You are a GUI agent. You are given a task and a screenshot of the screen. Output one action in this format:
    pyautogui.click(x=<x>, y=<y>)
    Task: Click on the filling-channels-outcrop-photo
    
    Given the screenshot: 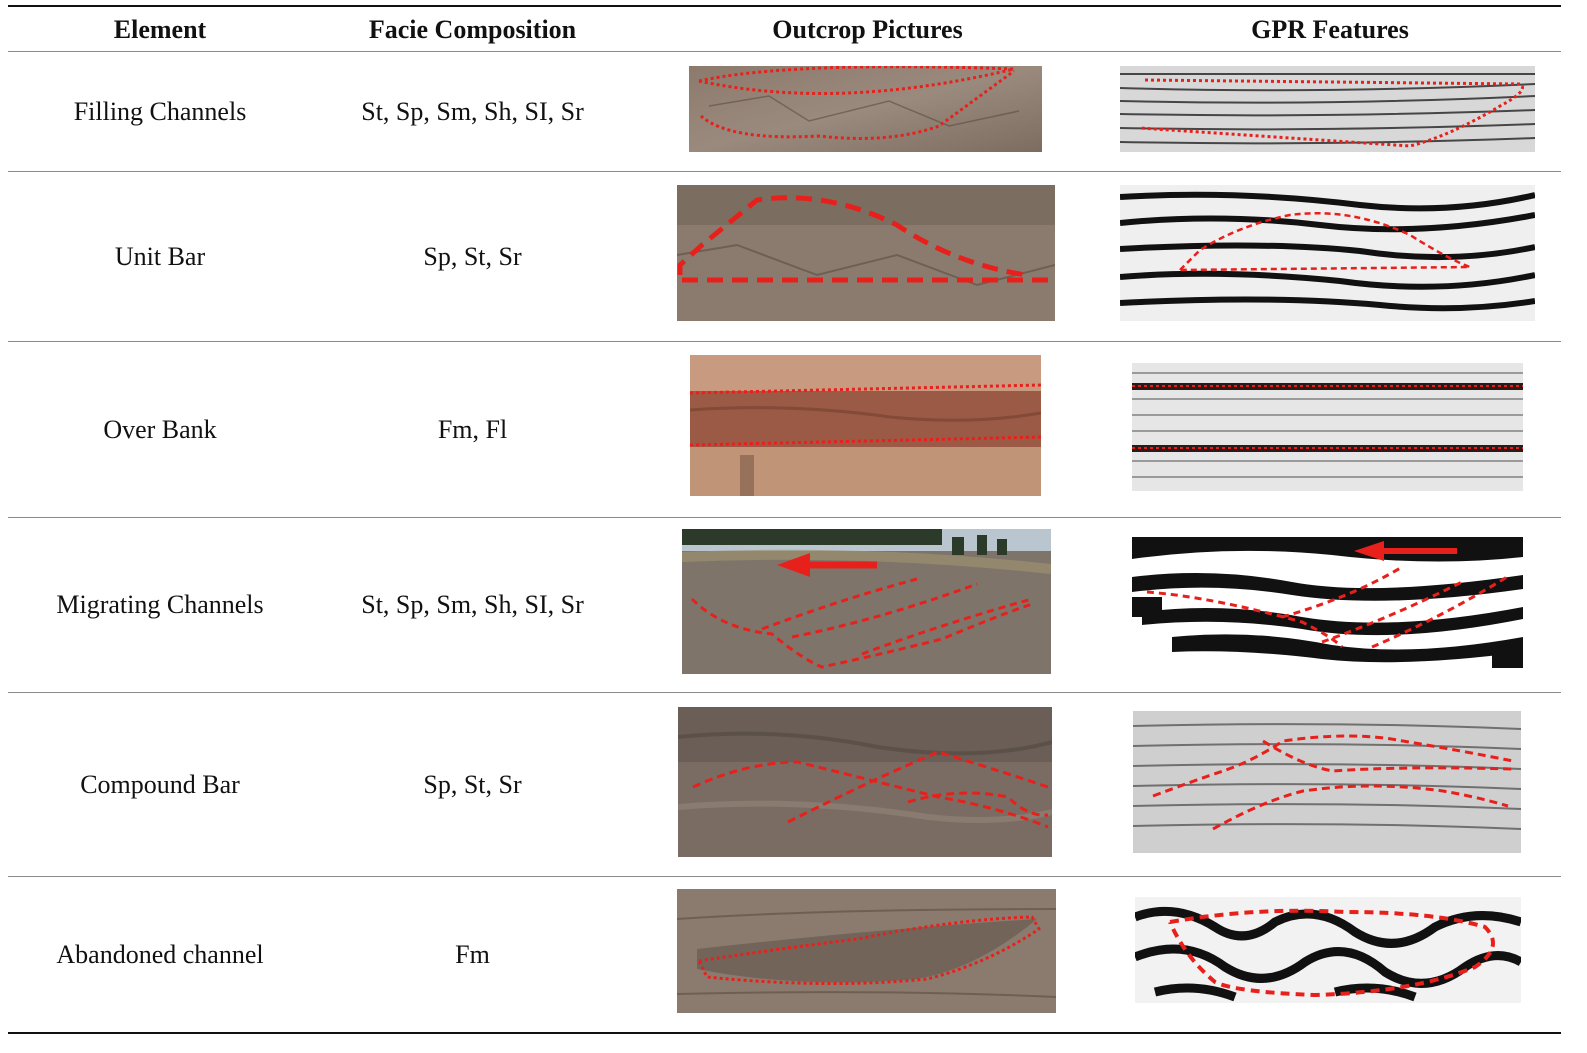 What is the action you would take?
    pyautogui.click(x=865, y=109)
    